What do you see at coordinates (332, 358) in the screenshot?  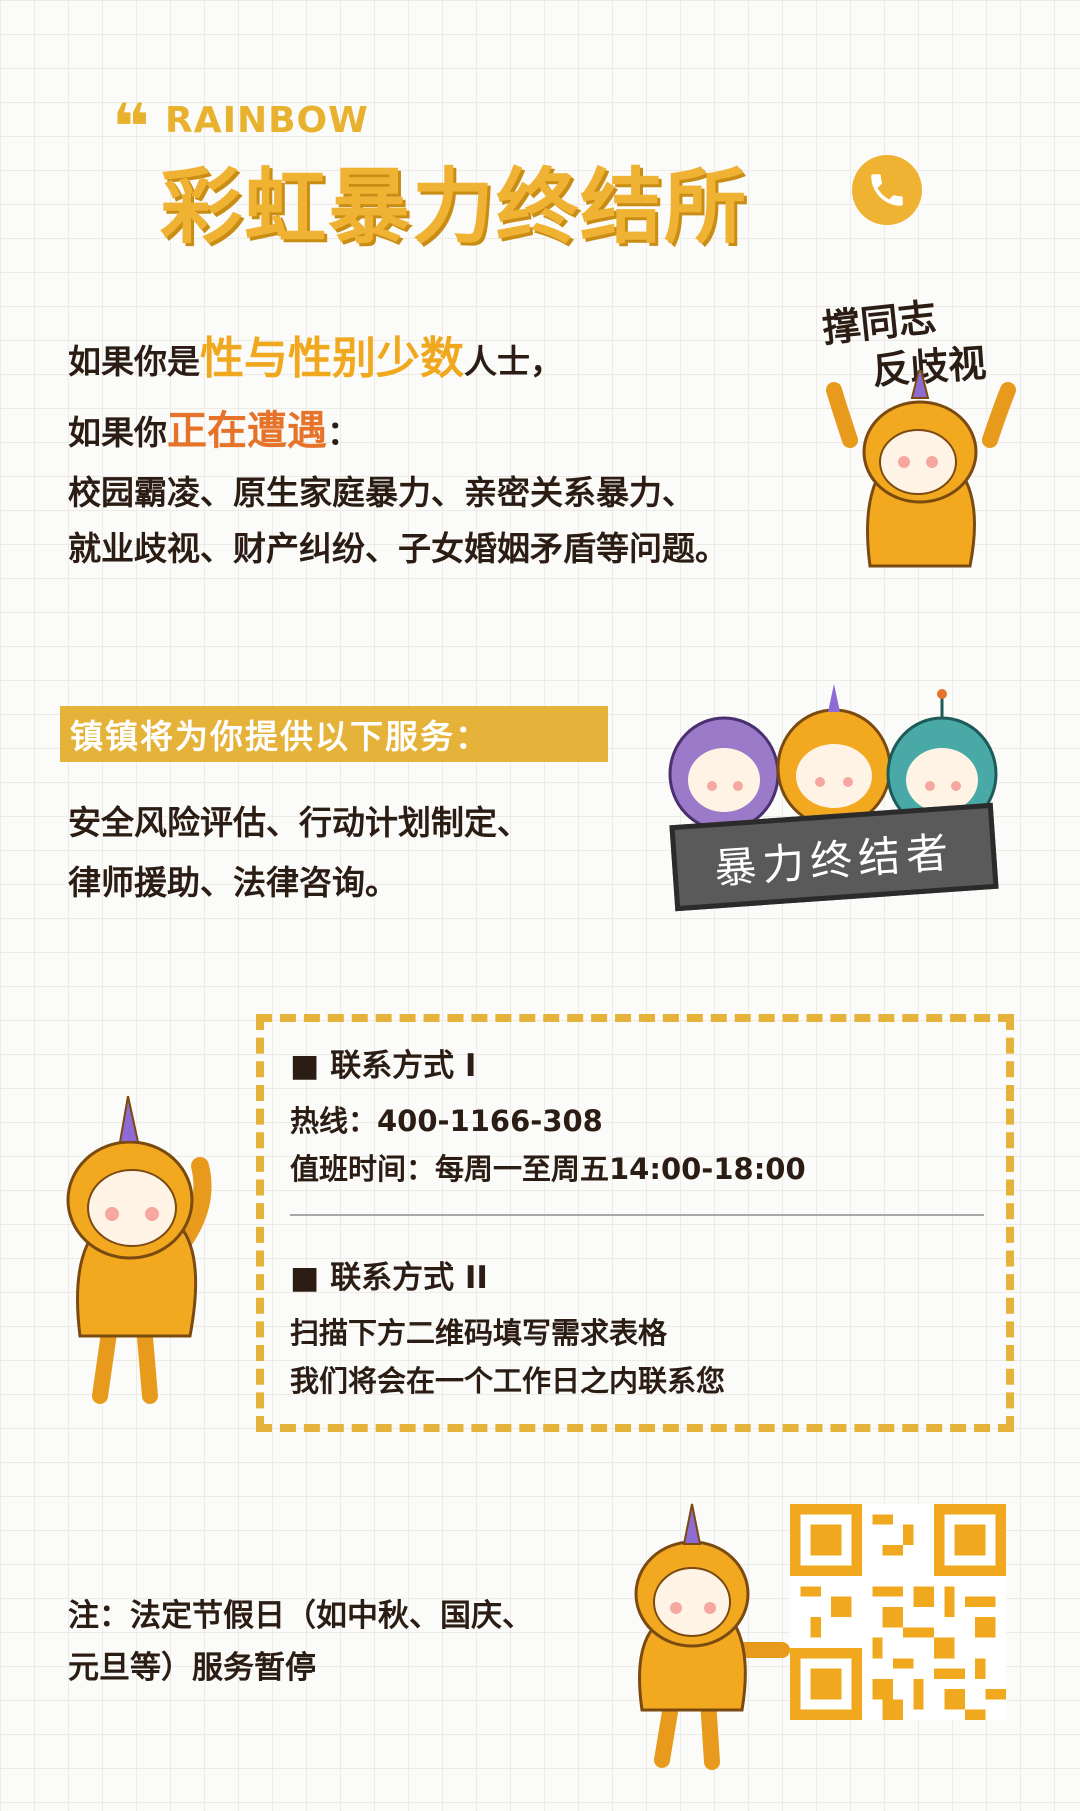 I see `highlight-minority: 性与性别少数` at bounding box center [332, 358].